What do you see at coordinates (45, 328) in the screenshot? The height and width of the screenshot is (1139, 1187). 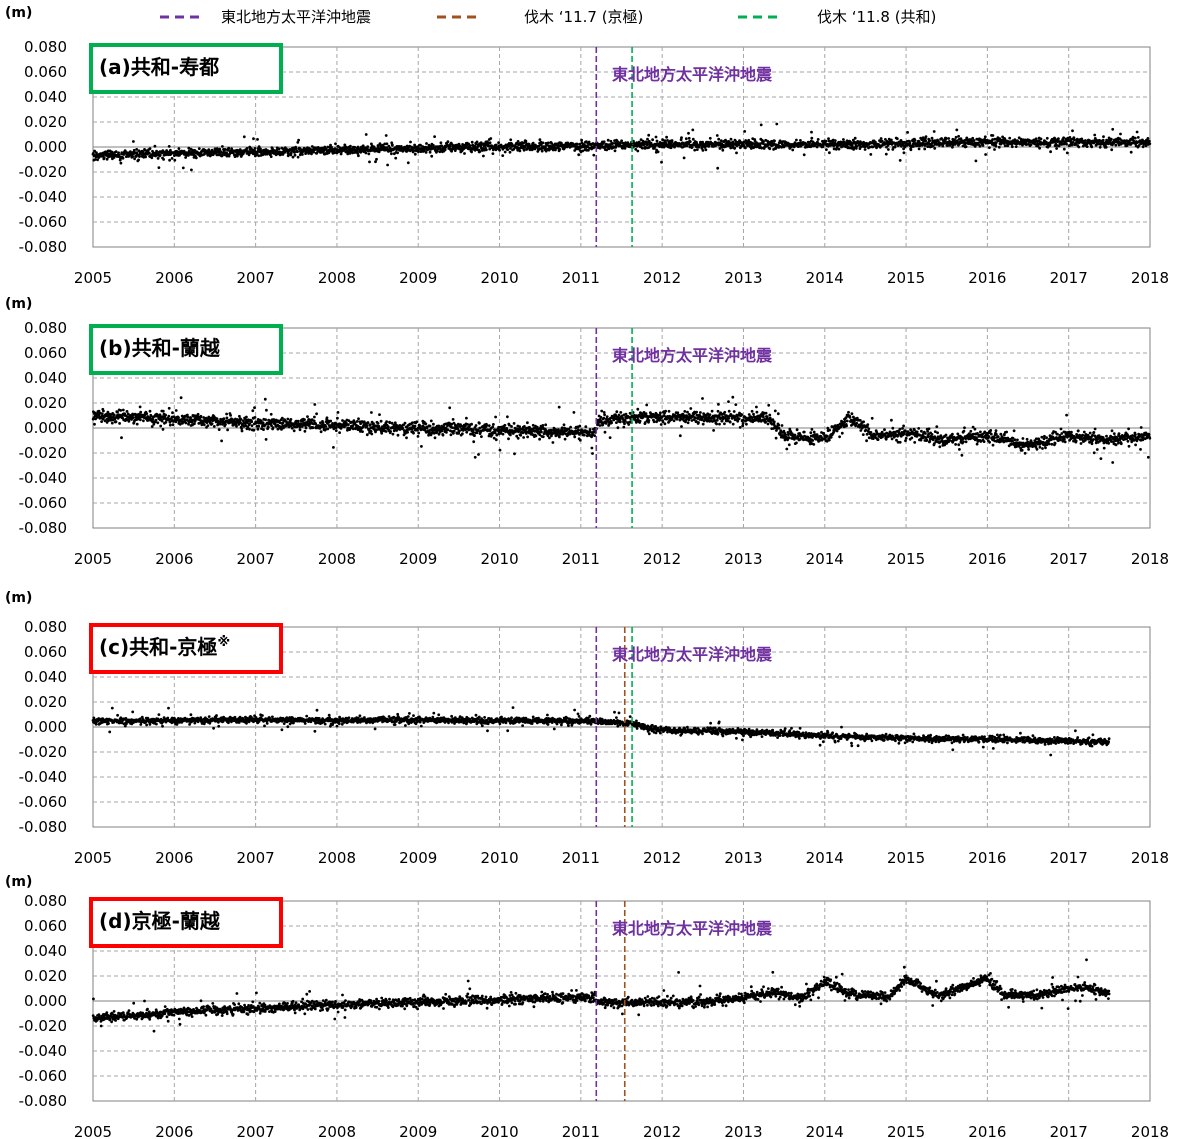 I see `y-tick-label: 0.080` at bounding box center [45, 328].